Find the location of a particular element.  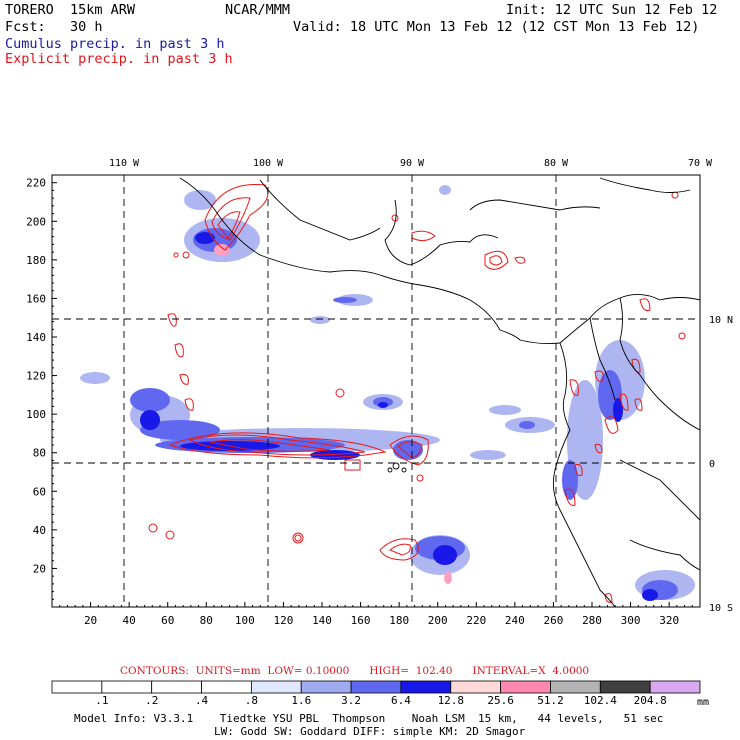

y-tick-label: 100 is located at coordinates (36, 414).